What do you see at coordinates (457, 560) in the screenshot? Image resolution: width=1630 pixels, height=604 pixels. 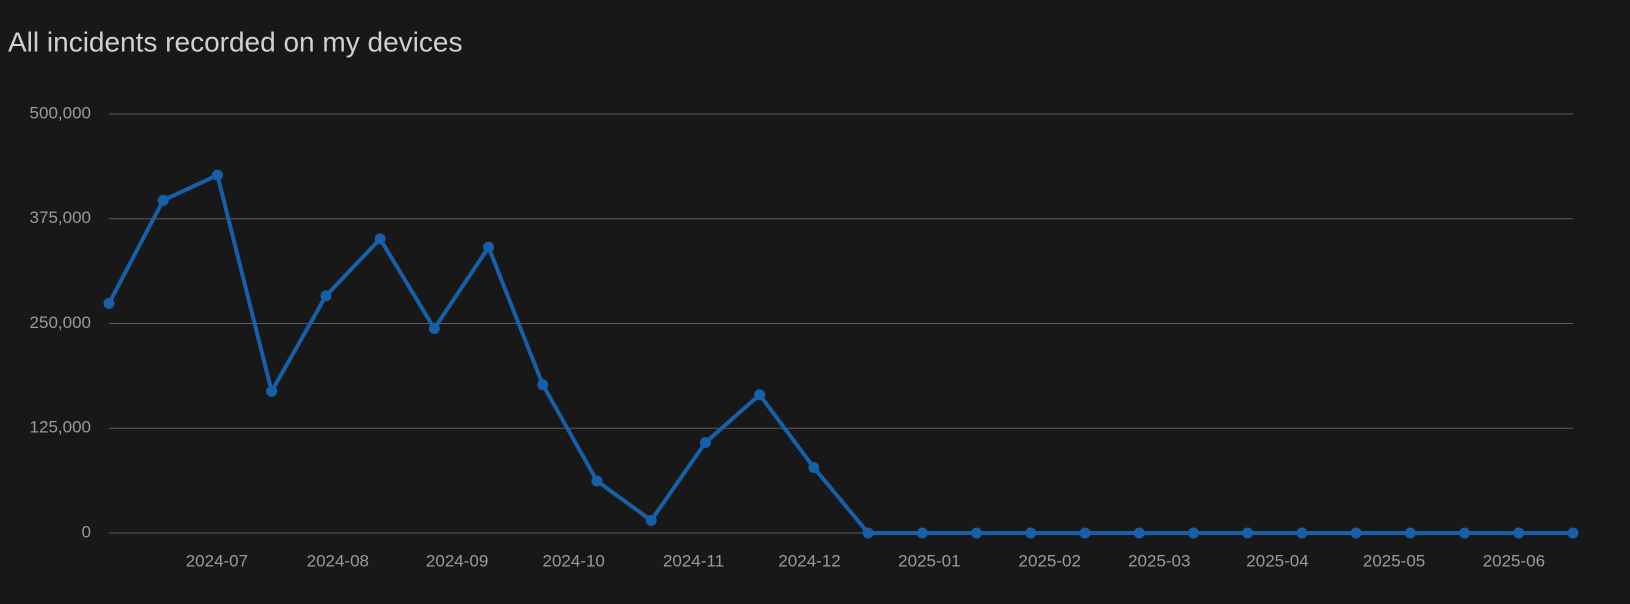 I see `x-tick-label: 2024-09` at bounding box center [457, 560].